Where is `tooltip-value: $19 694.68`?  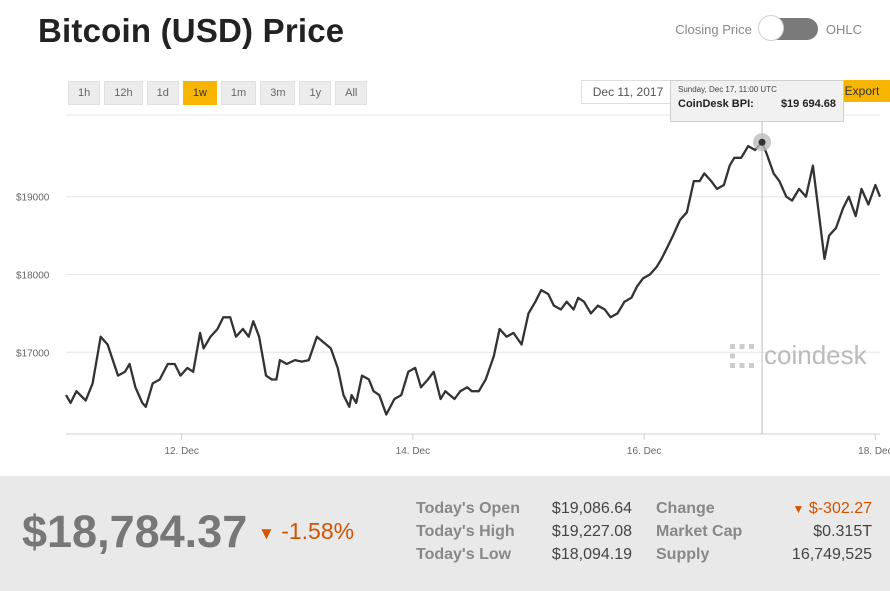
tooltip-value: $19 694.68 is located at coordinates (808, 104).